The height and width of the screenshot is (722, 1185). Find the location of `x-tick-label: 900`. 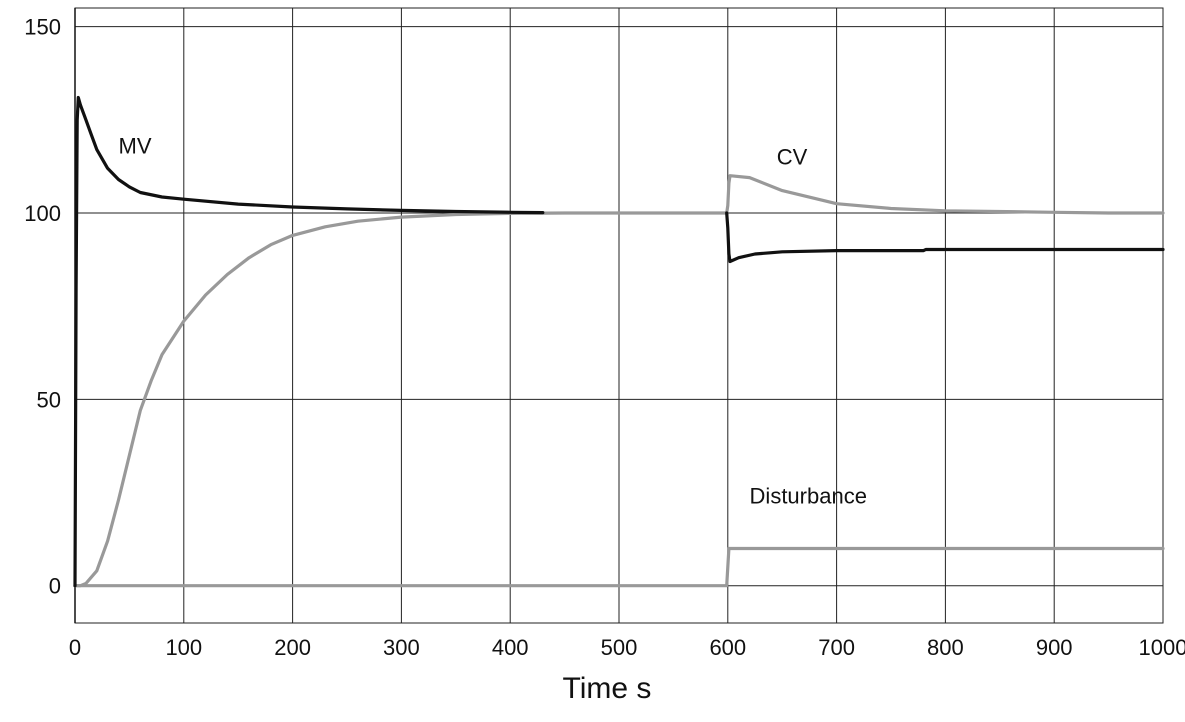

x-tick-label: 900 is located at coordinates (1054, 647).